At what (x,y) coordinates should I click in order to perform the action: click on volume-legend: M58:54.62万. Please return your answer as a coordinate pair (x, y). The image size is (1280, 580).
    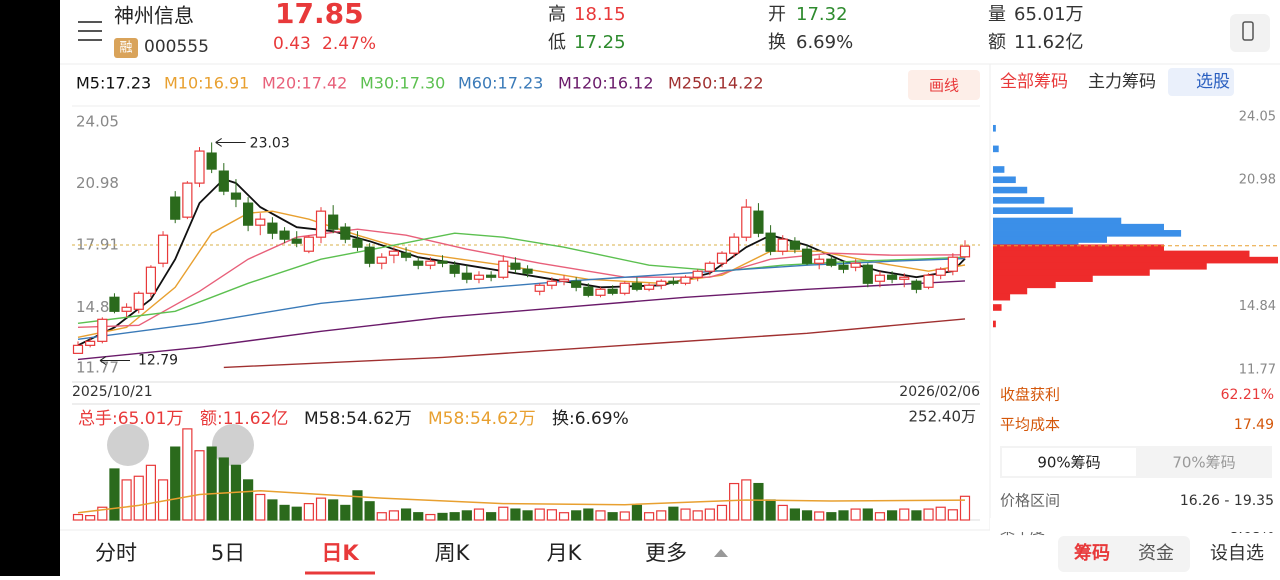
    Looking at the image, I should click on (358, 419).